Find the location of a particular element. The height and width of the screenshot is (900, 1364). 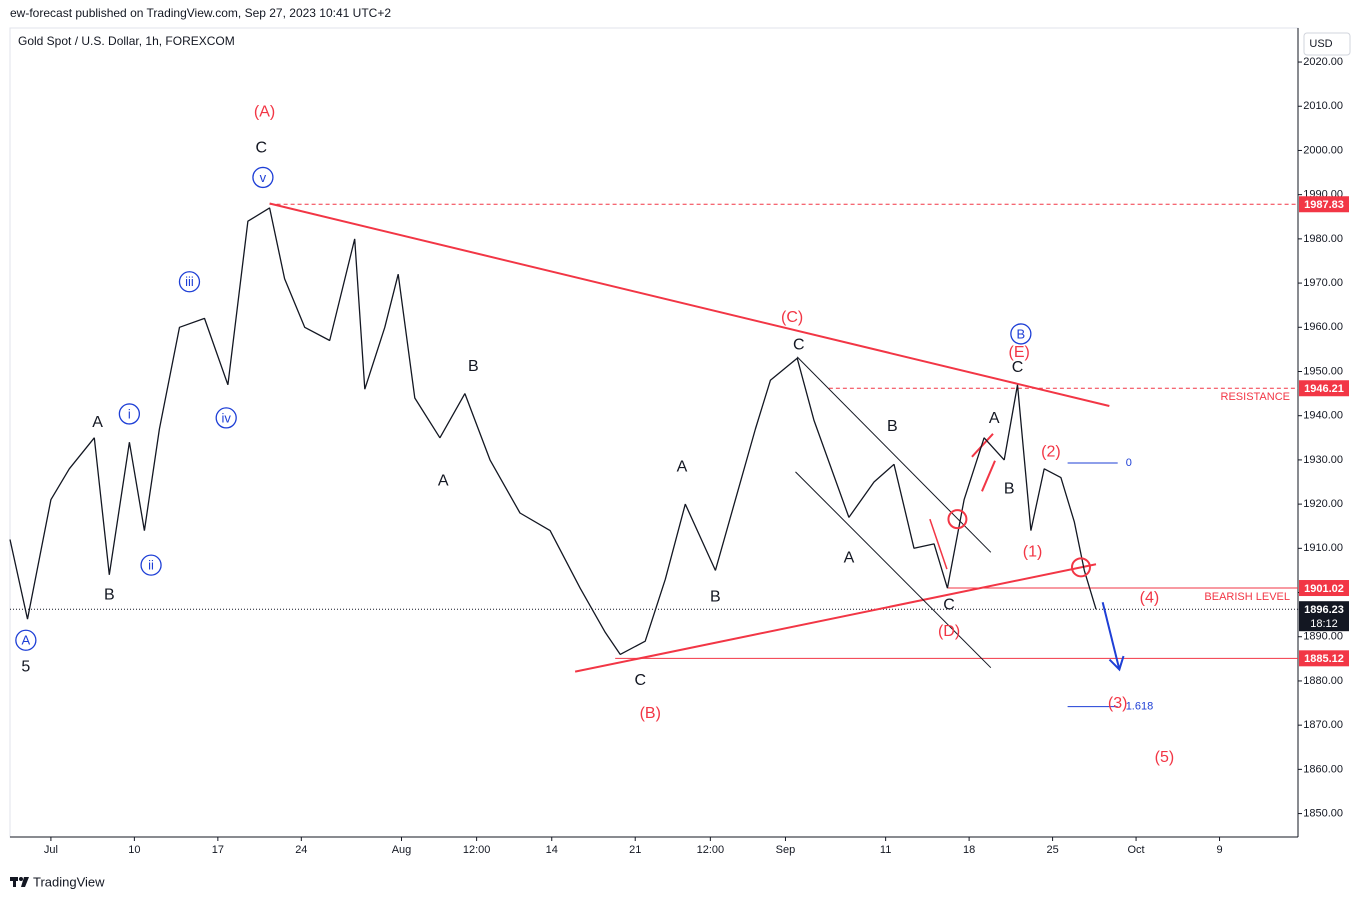

wave-label: iv is located at coordinates (227, 417).